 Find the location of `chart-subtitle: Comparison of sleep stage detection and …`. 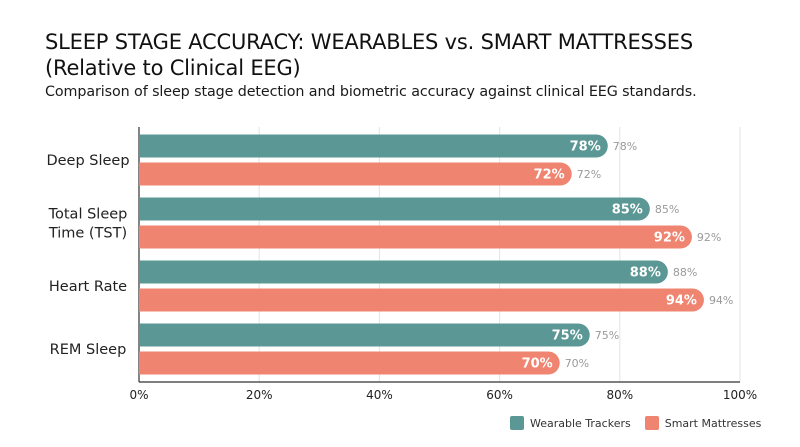

chart-subtitle: Comparison of sleep stage detection and … is located at coordinates (371, 92).